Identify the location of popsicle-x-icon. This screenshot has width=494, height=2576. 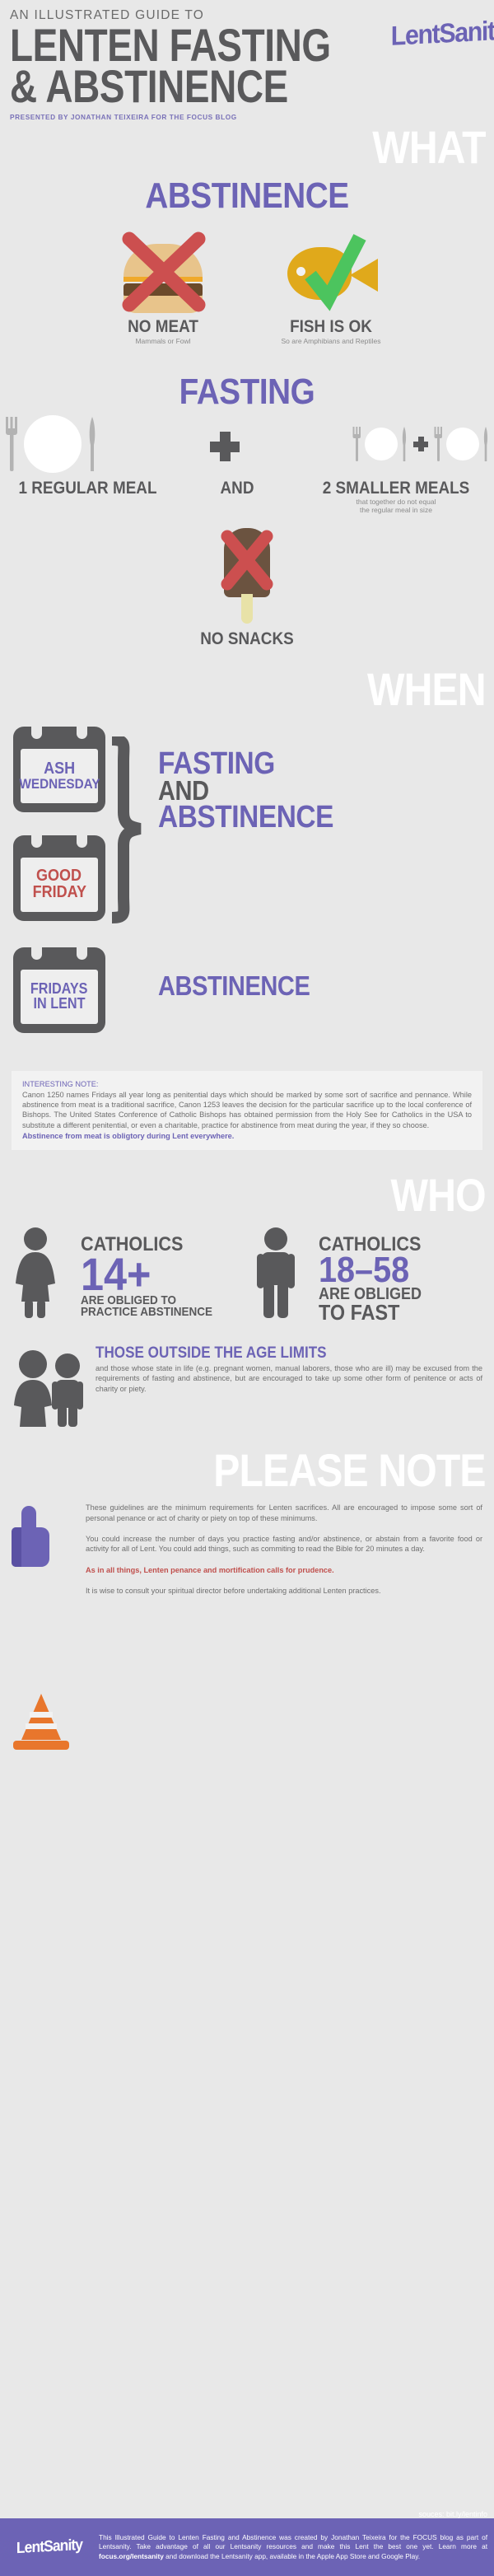
(247, 577).